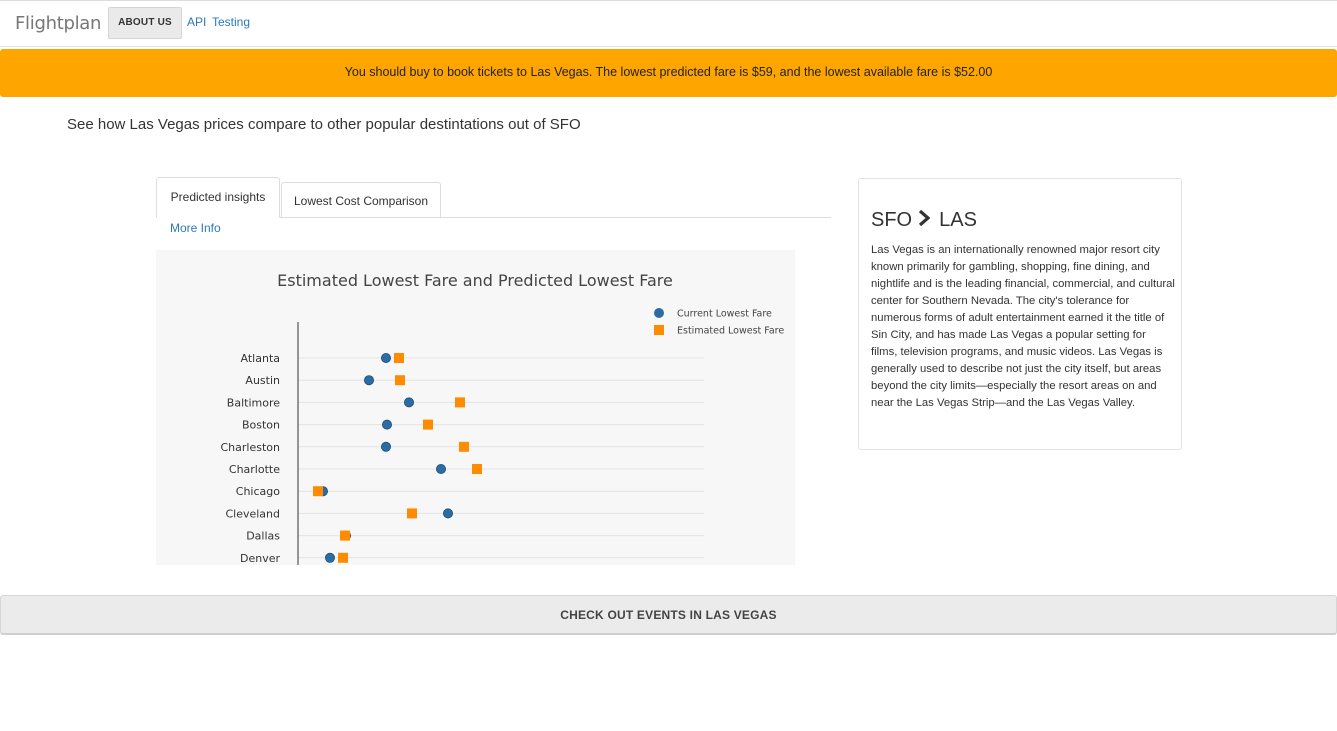 This screenshot has height=731, width=1337. I want to click on brand-logo: Flightplan, so click(58, 23).